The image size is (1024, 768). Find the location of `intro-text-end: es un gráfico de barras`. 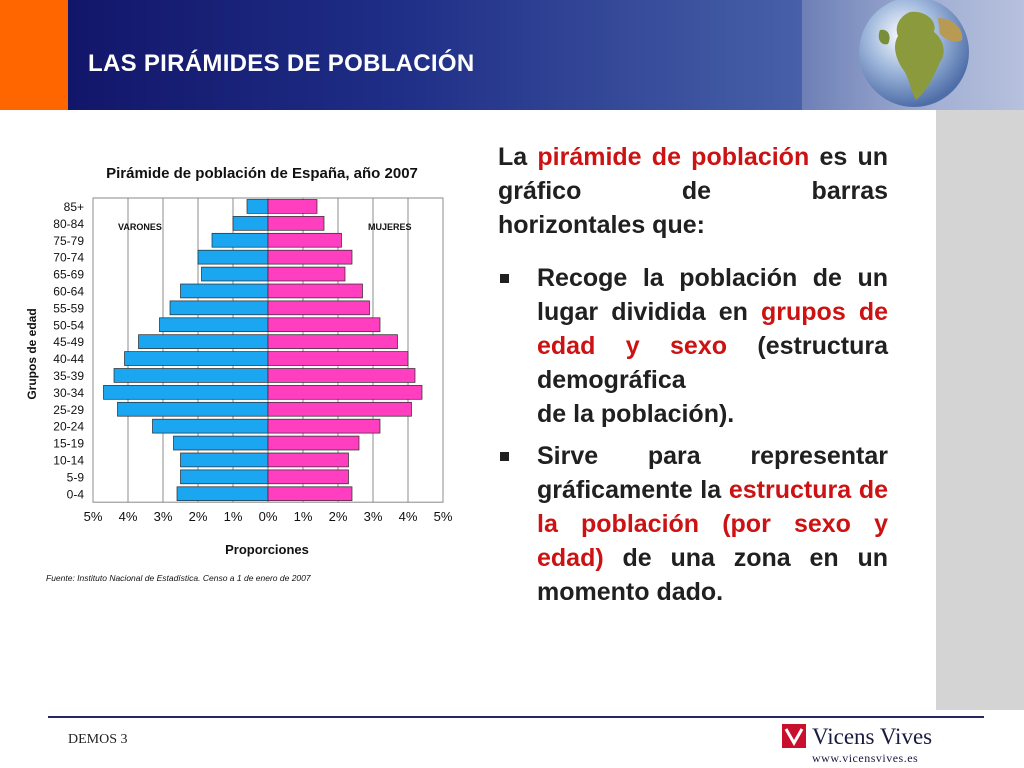

intro-text-end: es un gráfico de barras is located at coordinates (693, 174).